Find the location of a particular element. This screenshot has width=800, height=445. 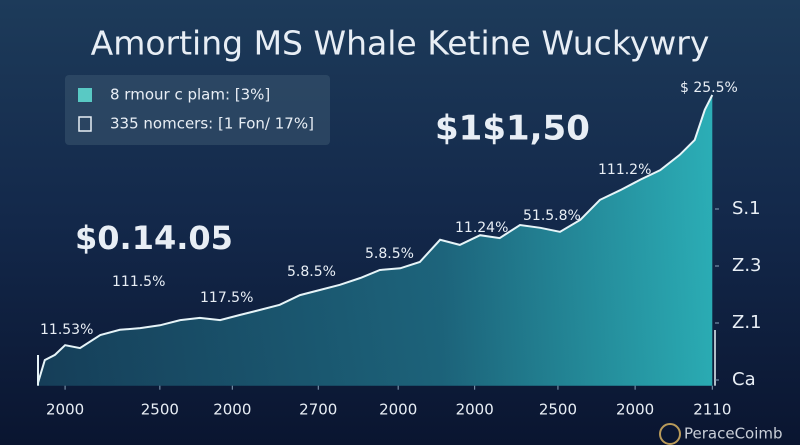

legend-box is located at coordinates (197, 110).